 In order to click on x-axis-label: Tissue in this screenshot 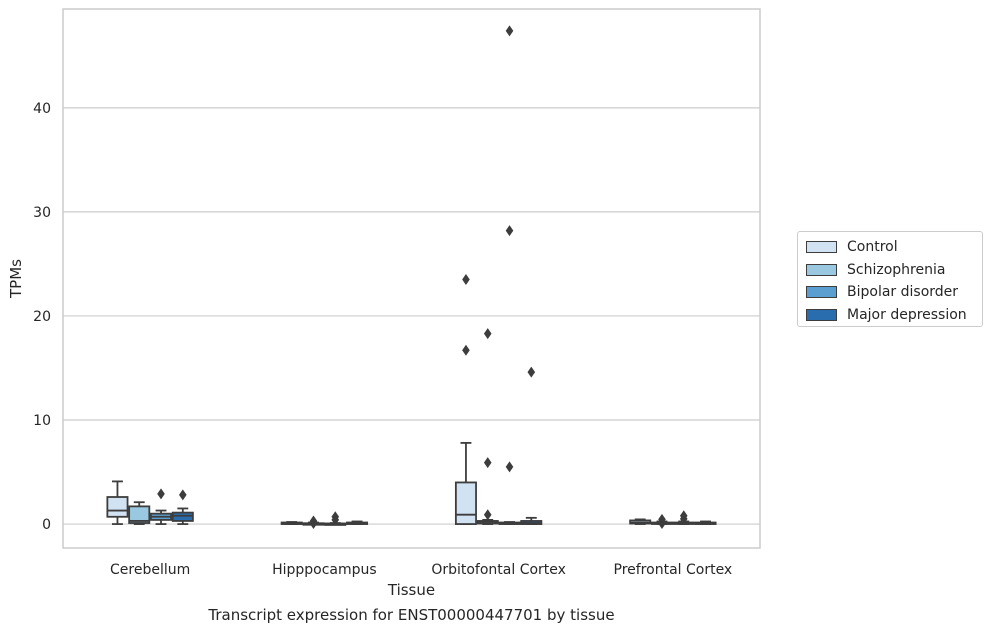, I will do `click(411, 590)`.